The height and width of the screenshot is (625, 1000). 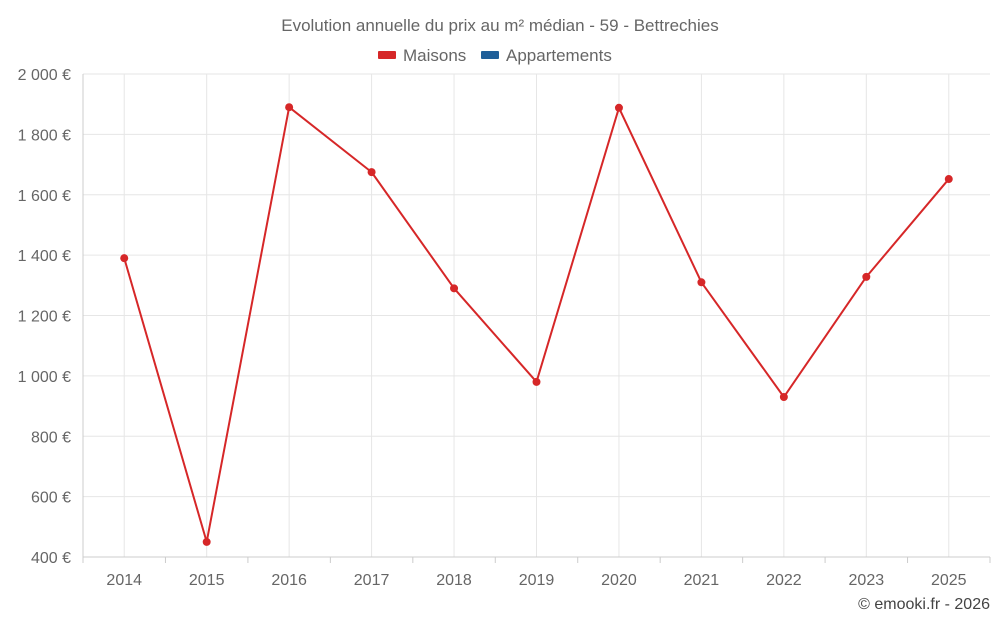 I want to click on data-point-maisons-2021, so click(x=701, y=282).